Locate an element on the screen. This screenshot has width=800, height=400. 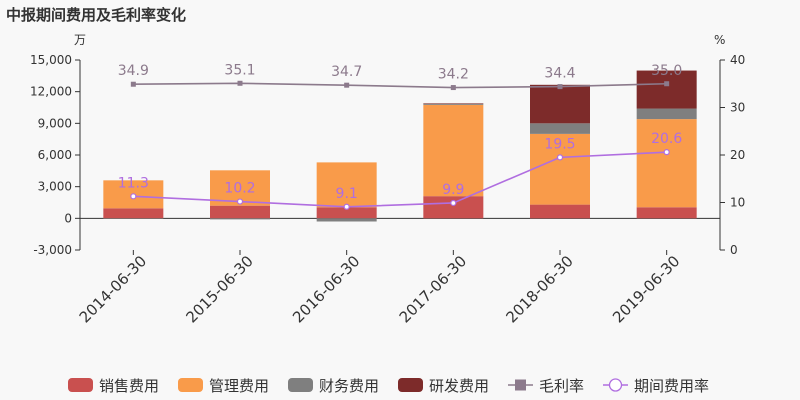
legend-label: 财务费用 is located at coordinates (349, 386).